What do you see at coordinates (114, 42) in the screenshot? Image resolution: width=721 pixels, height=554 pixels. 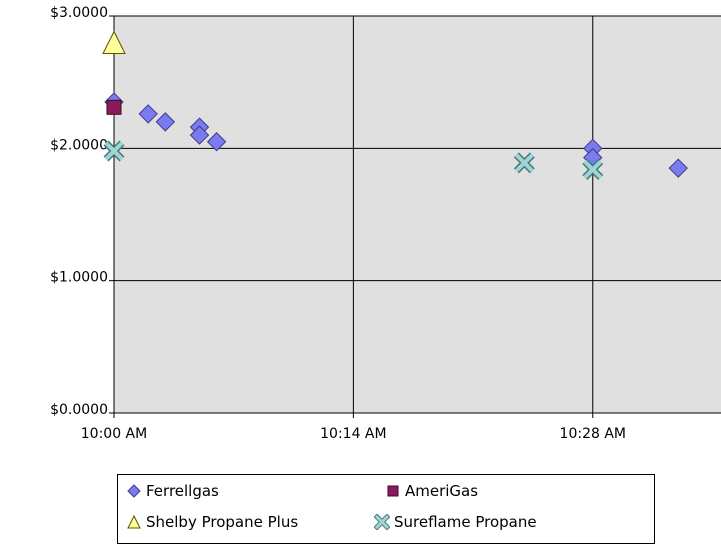 I see `data-point-triangle` at bounding box center [114, 42].